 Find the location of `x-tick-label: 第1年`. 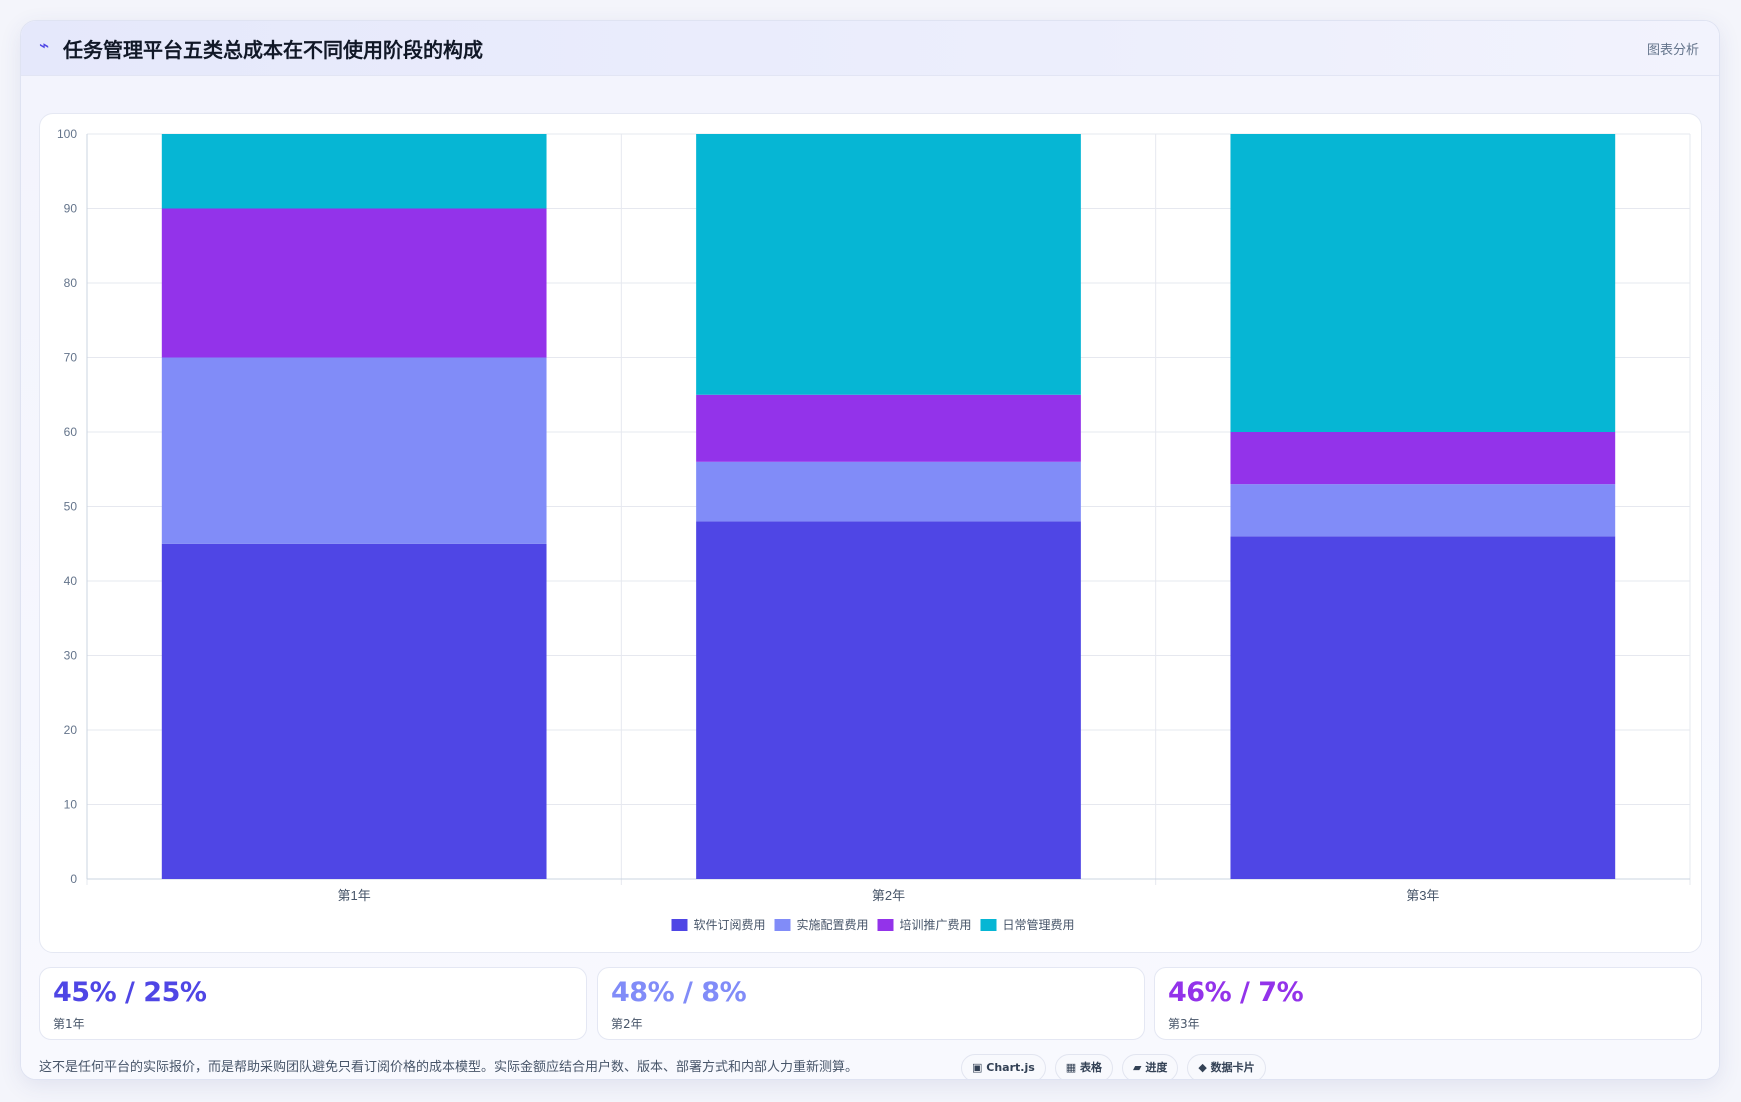

x-tick-label: 第1年 is located at coordinates (354, 895).